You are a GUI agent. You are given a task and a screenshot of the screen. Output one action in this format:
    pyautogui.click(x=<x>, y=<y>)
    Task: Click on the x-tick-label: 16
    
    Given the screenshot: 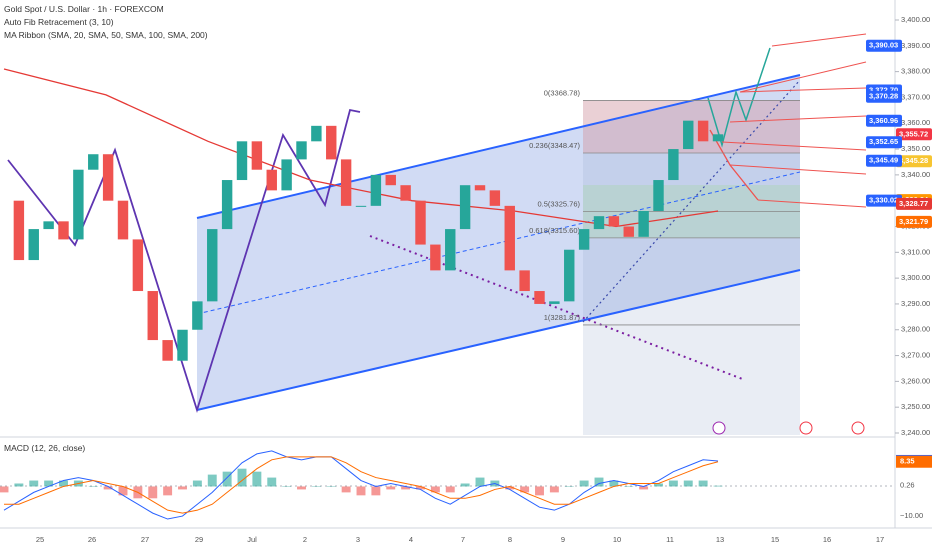 What is the action you would take?
    pyautogui.click(x=827, y=539)
    